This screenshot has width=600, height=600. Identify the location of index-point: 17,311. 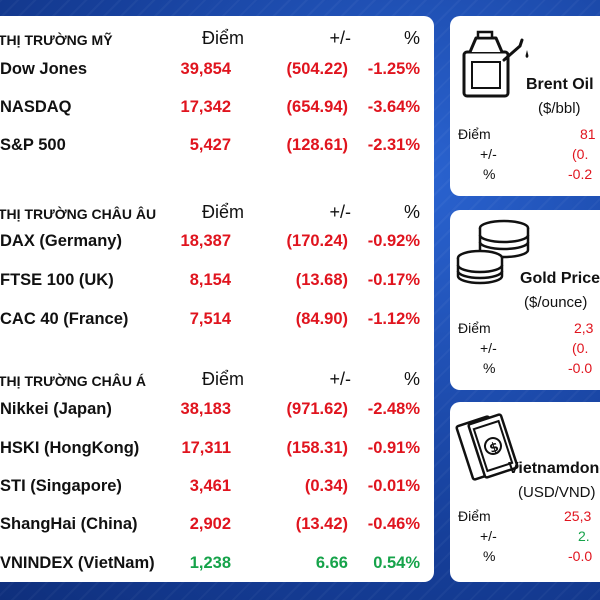
(206, 448).